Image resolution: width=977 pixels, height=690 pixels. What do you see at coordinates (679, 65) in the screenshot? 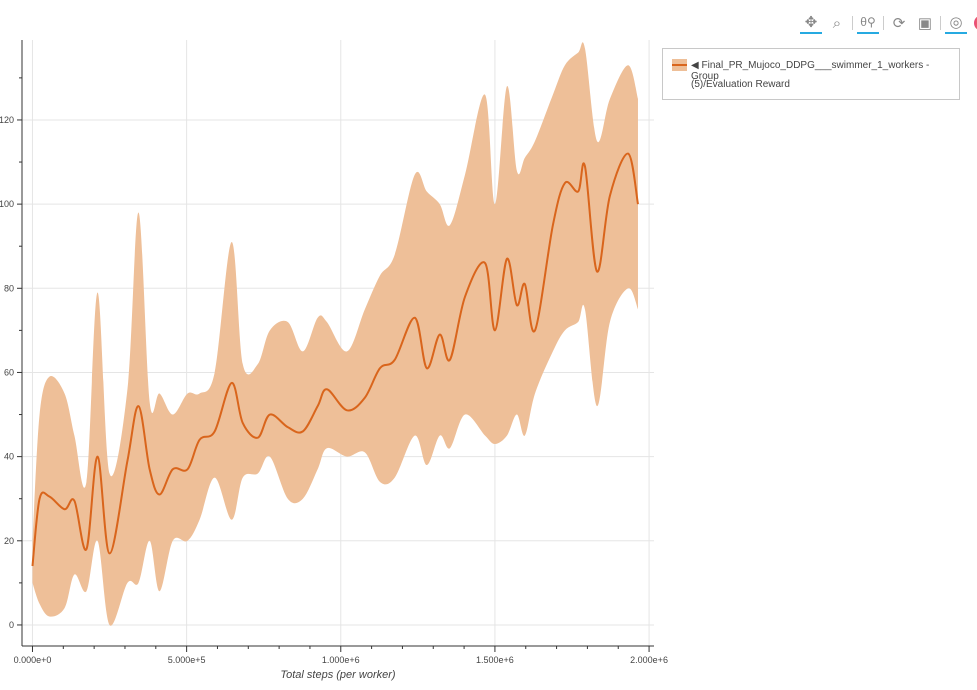
I see `legend-swatch` at bounding box center [679, 65].